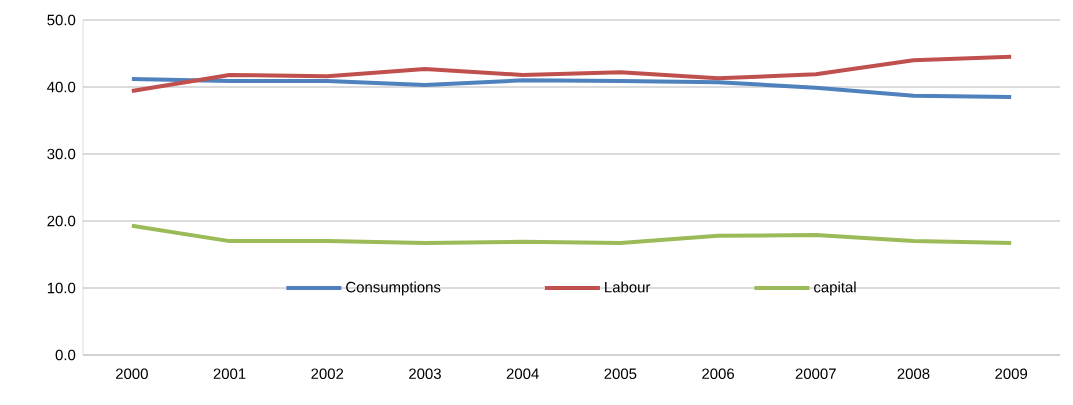 The image size is (1073, 405). What do you see at coordinates (815, 374) in the screenshot?
I see `x-tick-label: 20007` at bounding box center [815, 374].